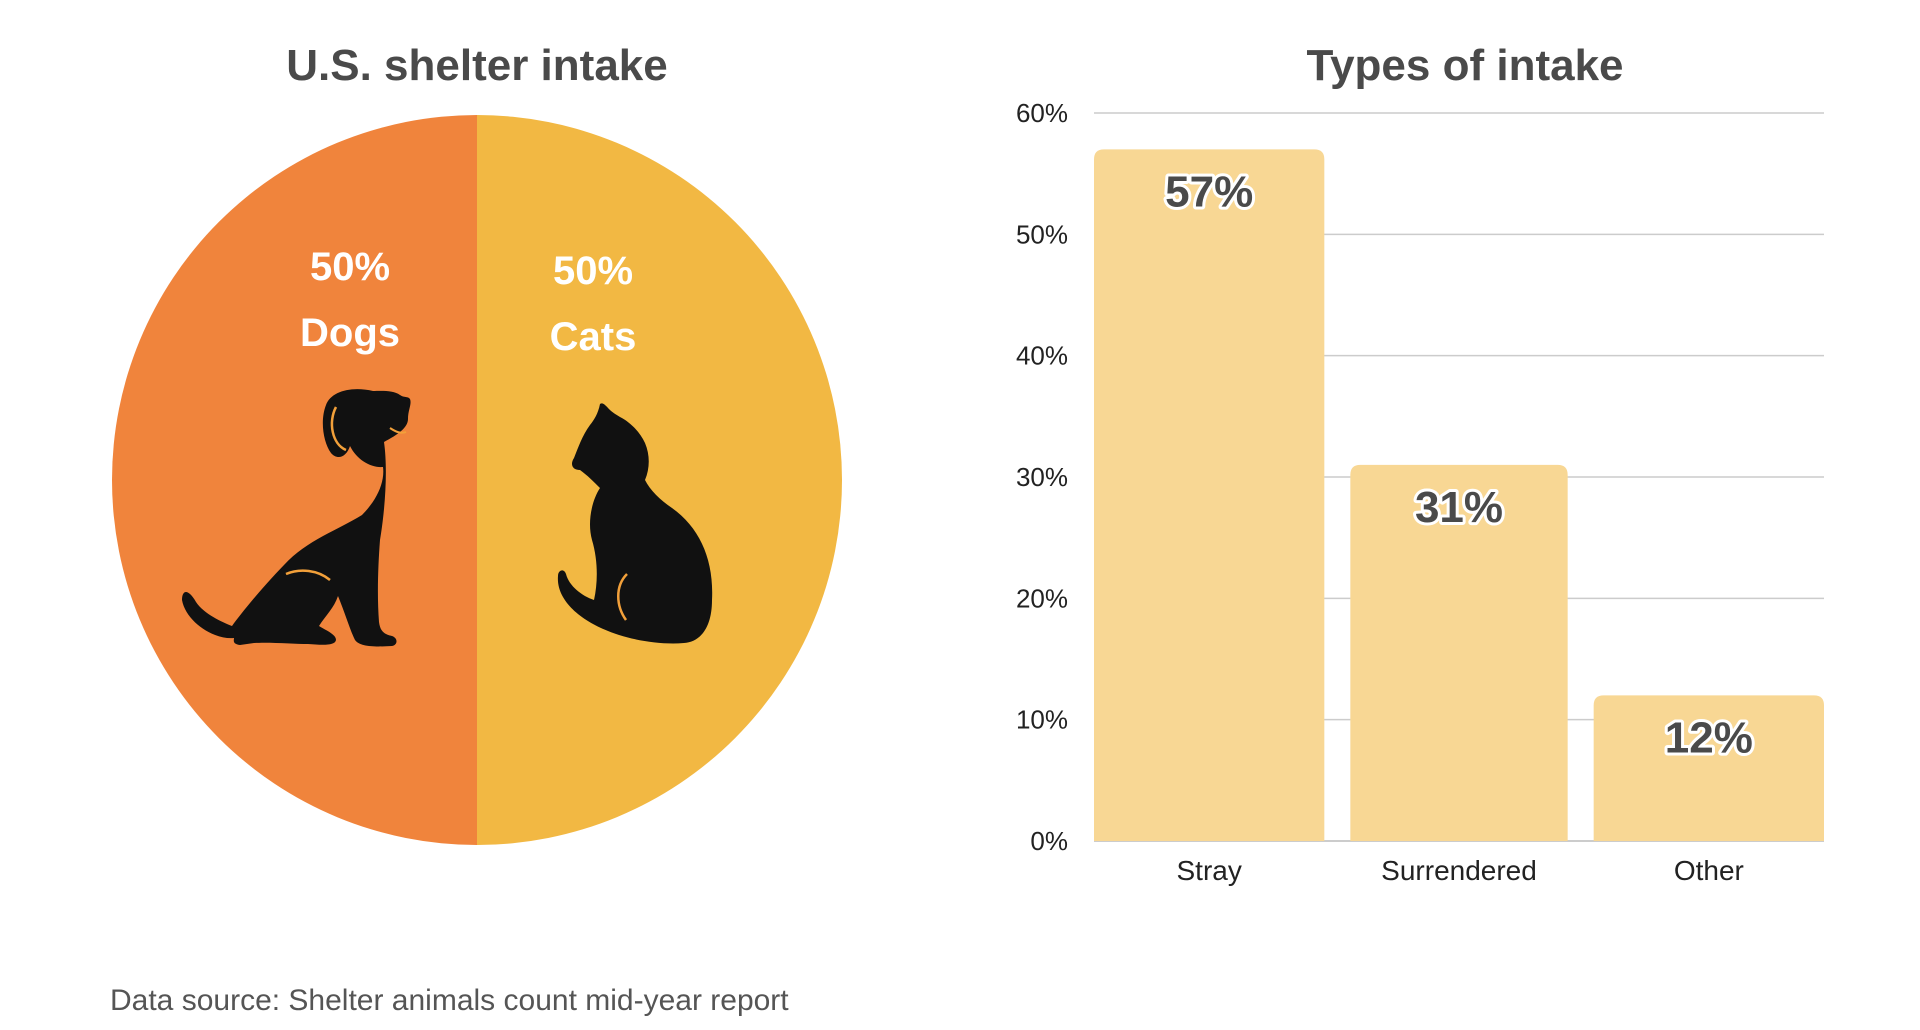 The image size is (1920, 1030). What do you see at coordinates (593, 271) in the screenshot?
I see `cats-percent-label: 50%` at bounding box center [593, 271].